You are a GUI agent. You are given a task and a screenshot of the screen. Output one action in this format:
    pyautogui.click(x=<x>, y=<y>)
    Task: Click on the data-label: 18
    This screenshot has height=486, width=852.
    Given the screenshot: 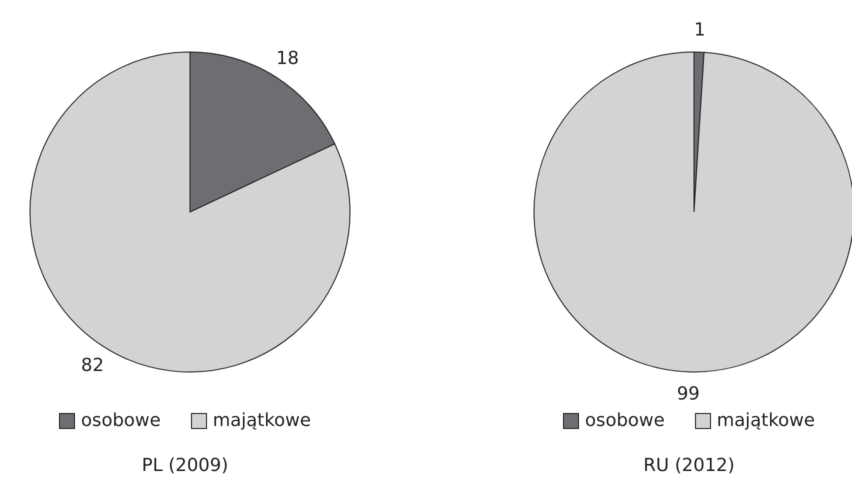 What is the action you would take?
    pyautogui.click(x=287, y=58)
    